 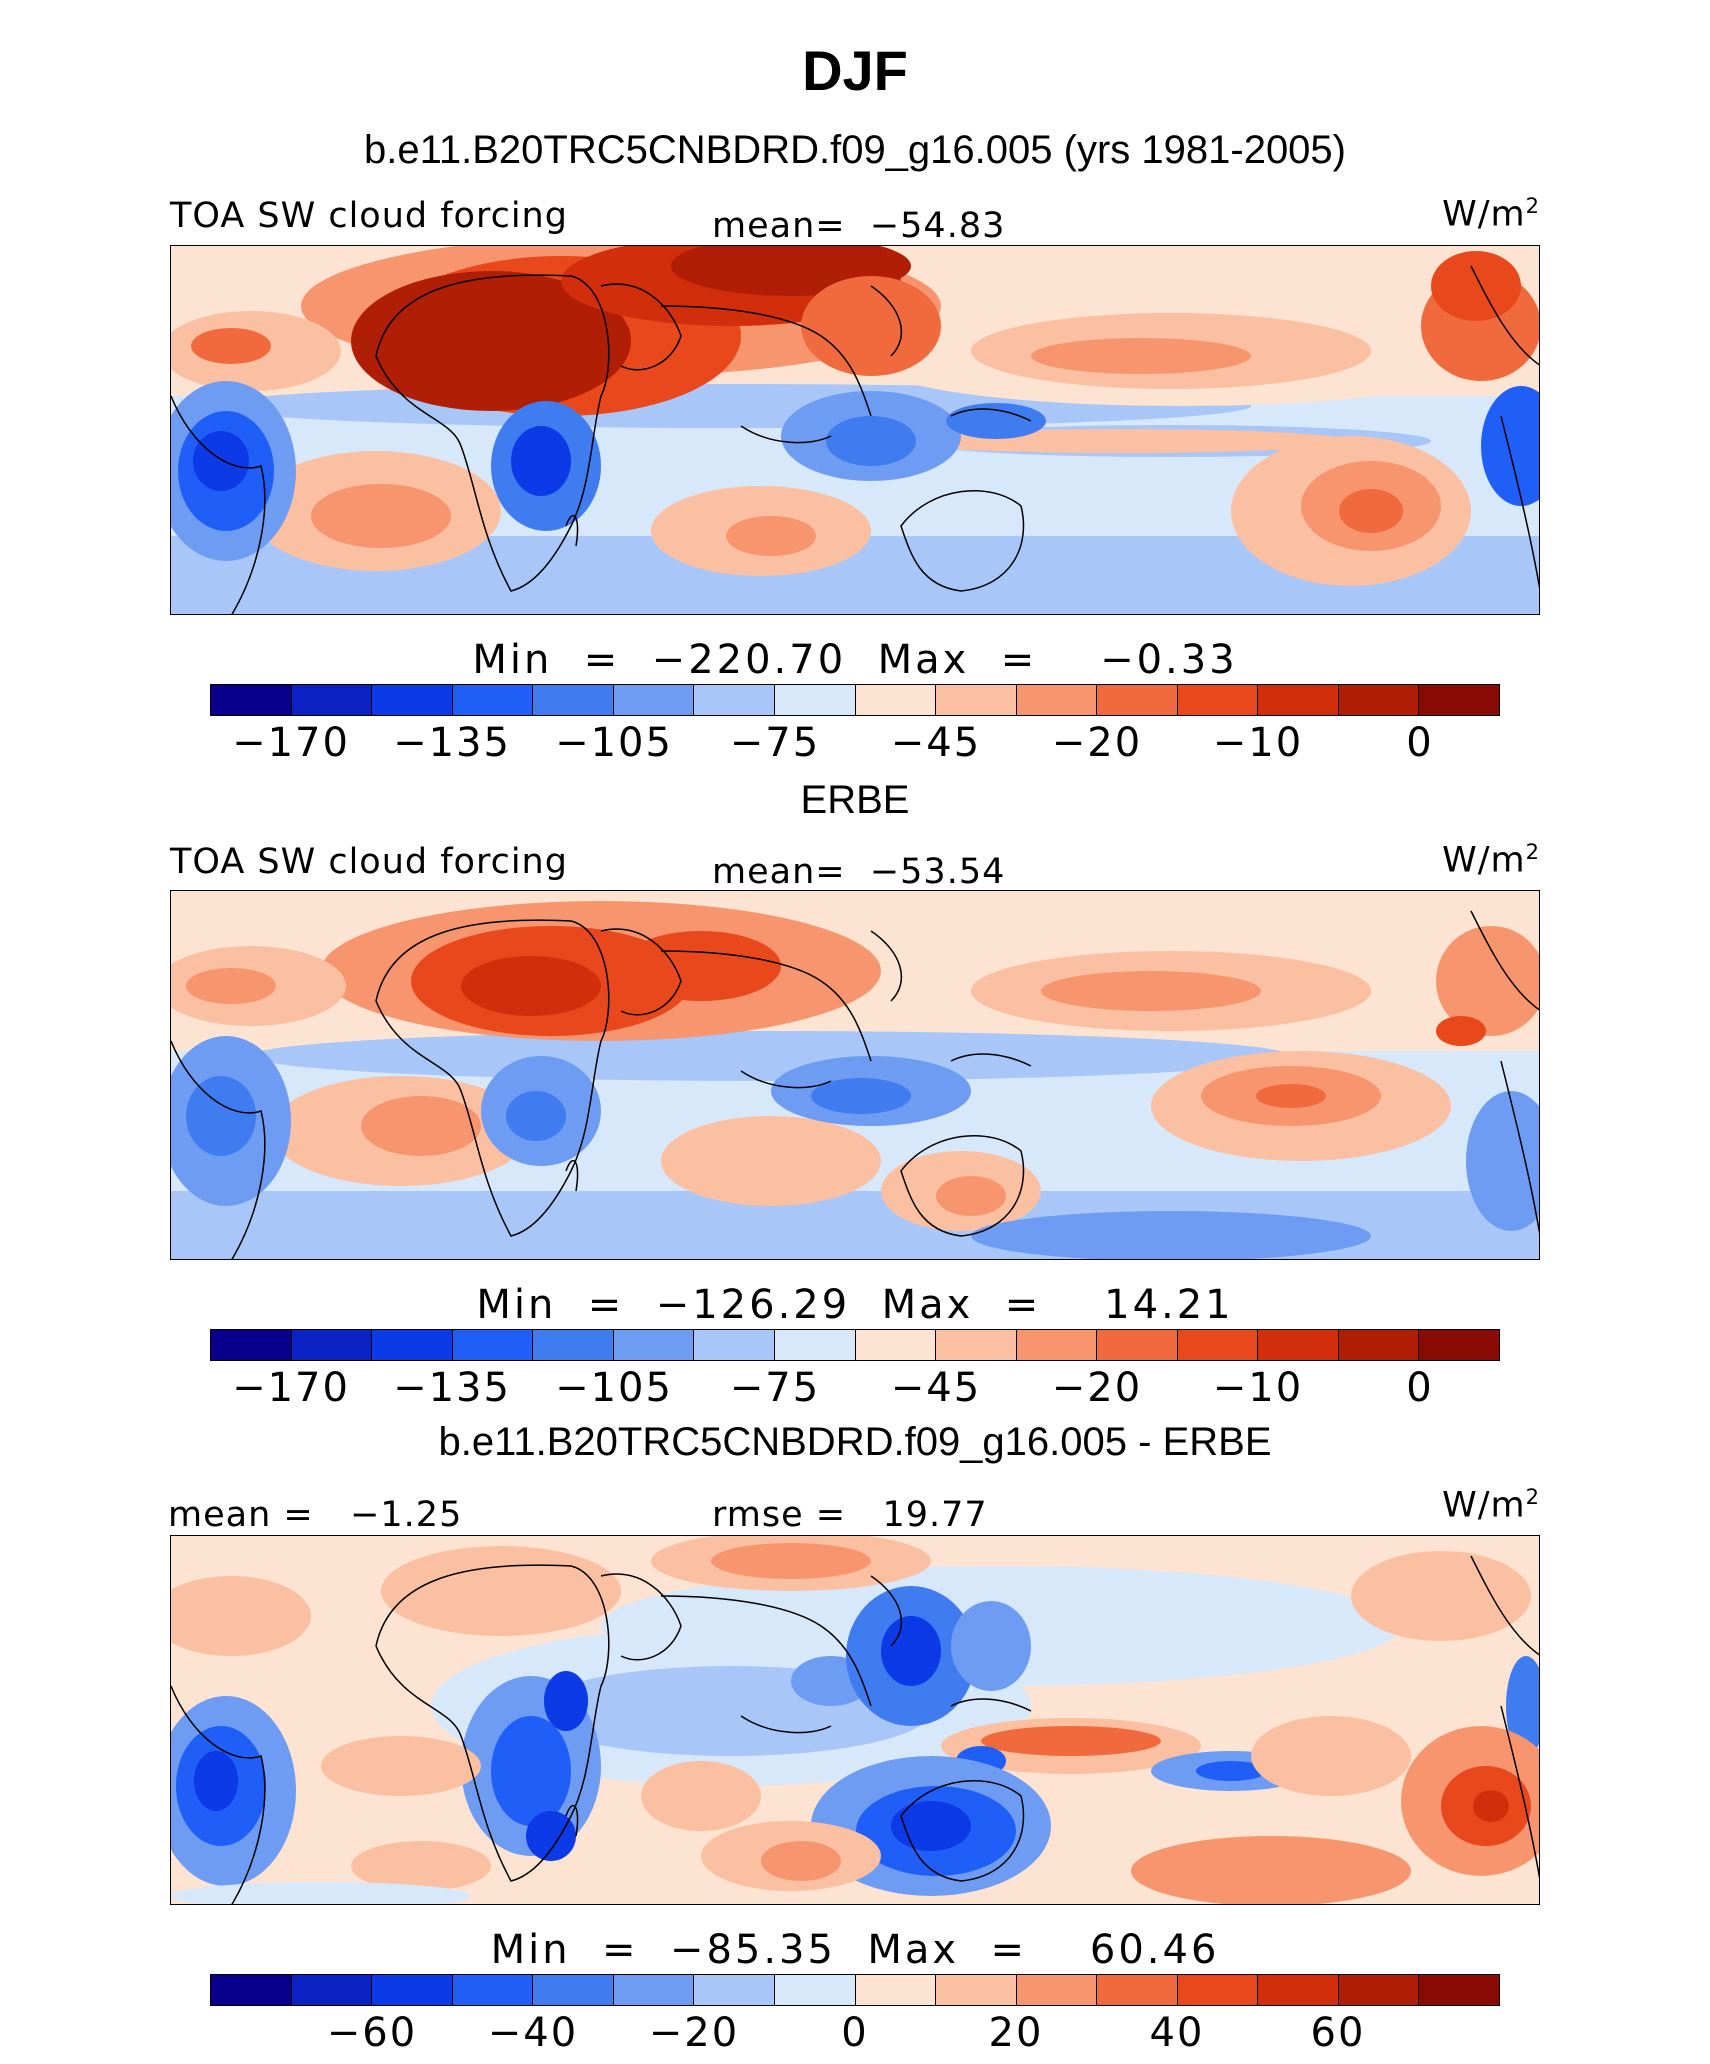 What do you see at coordinates (855, 1305) in the screenshot?
I see `panel-2-min-max: Min = −126.29 Max = 14.21` at bounding box center [855, 1305].